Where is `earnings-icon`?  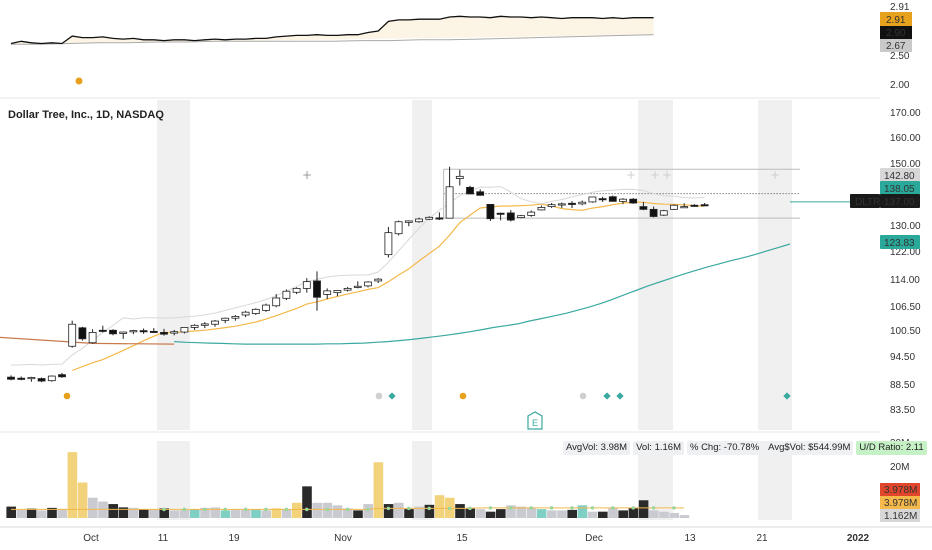
earnings-icon is located at coordinates (535, 420).